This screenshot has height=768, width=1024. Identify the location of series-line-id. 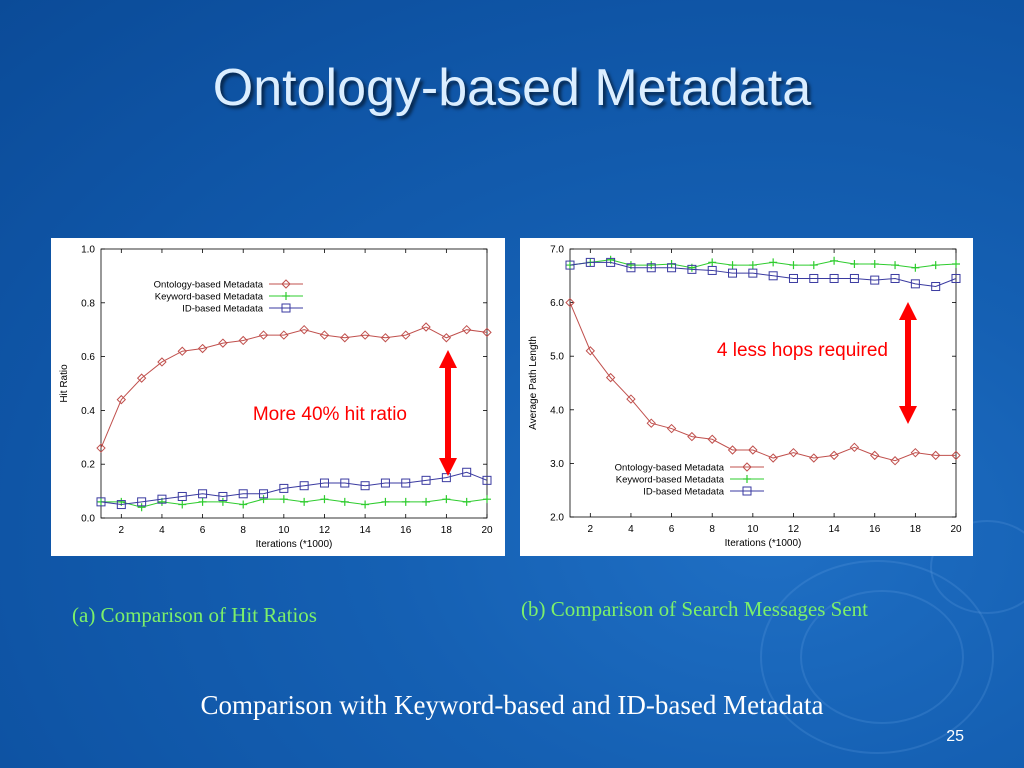
(763, 274).